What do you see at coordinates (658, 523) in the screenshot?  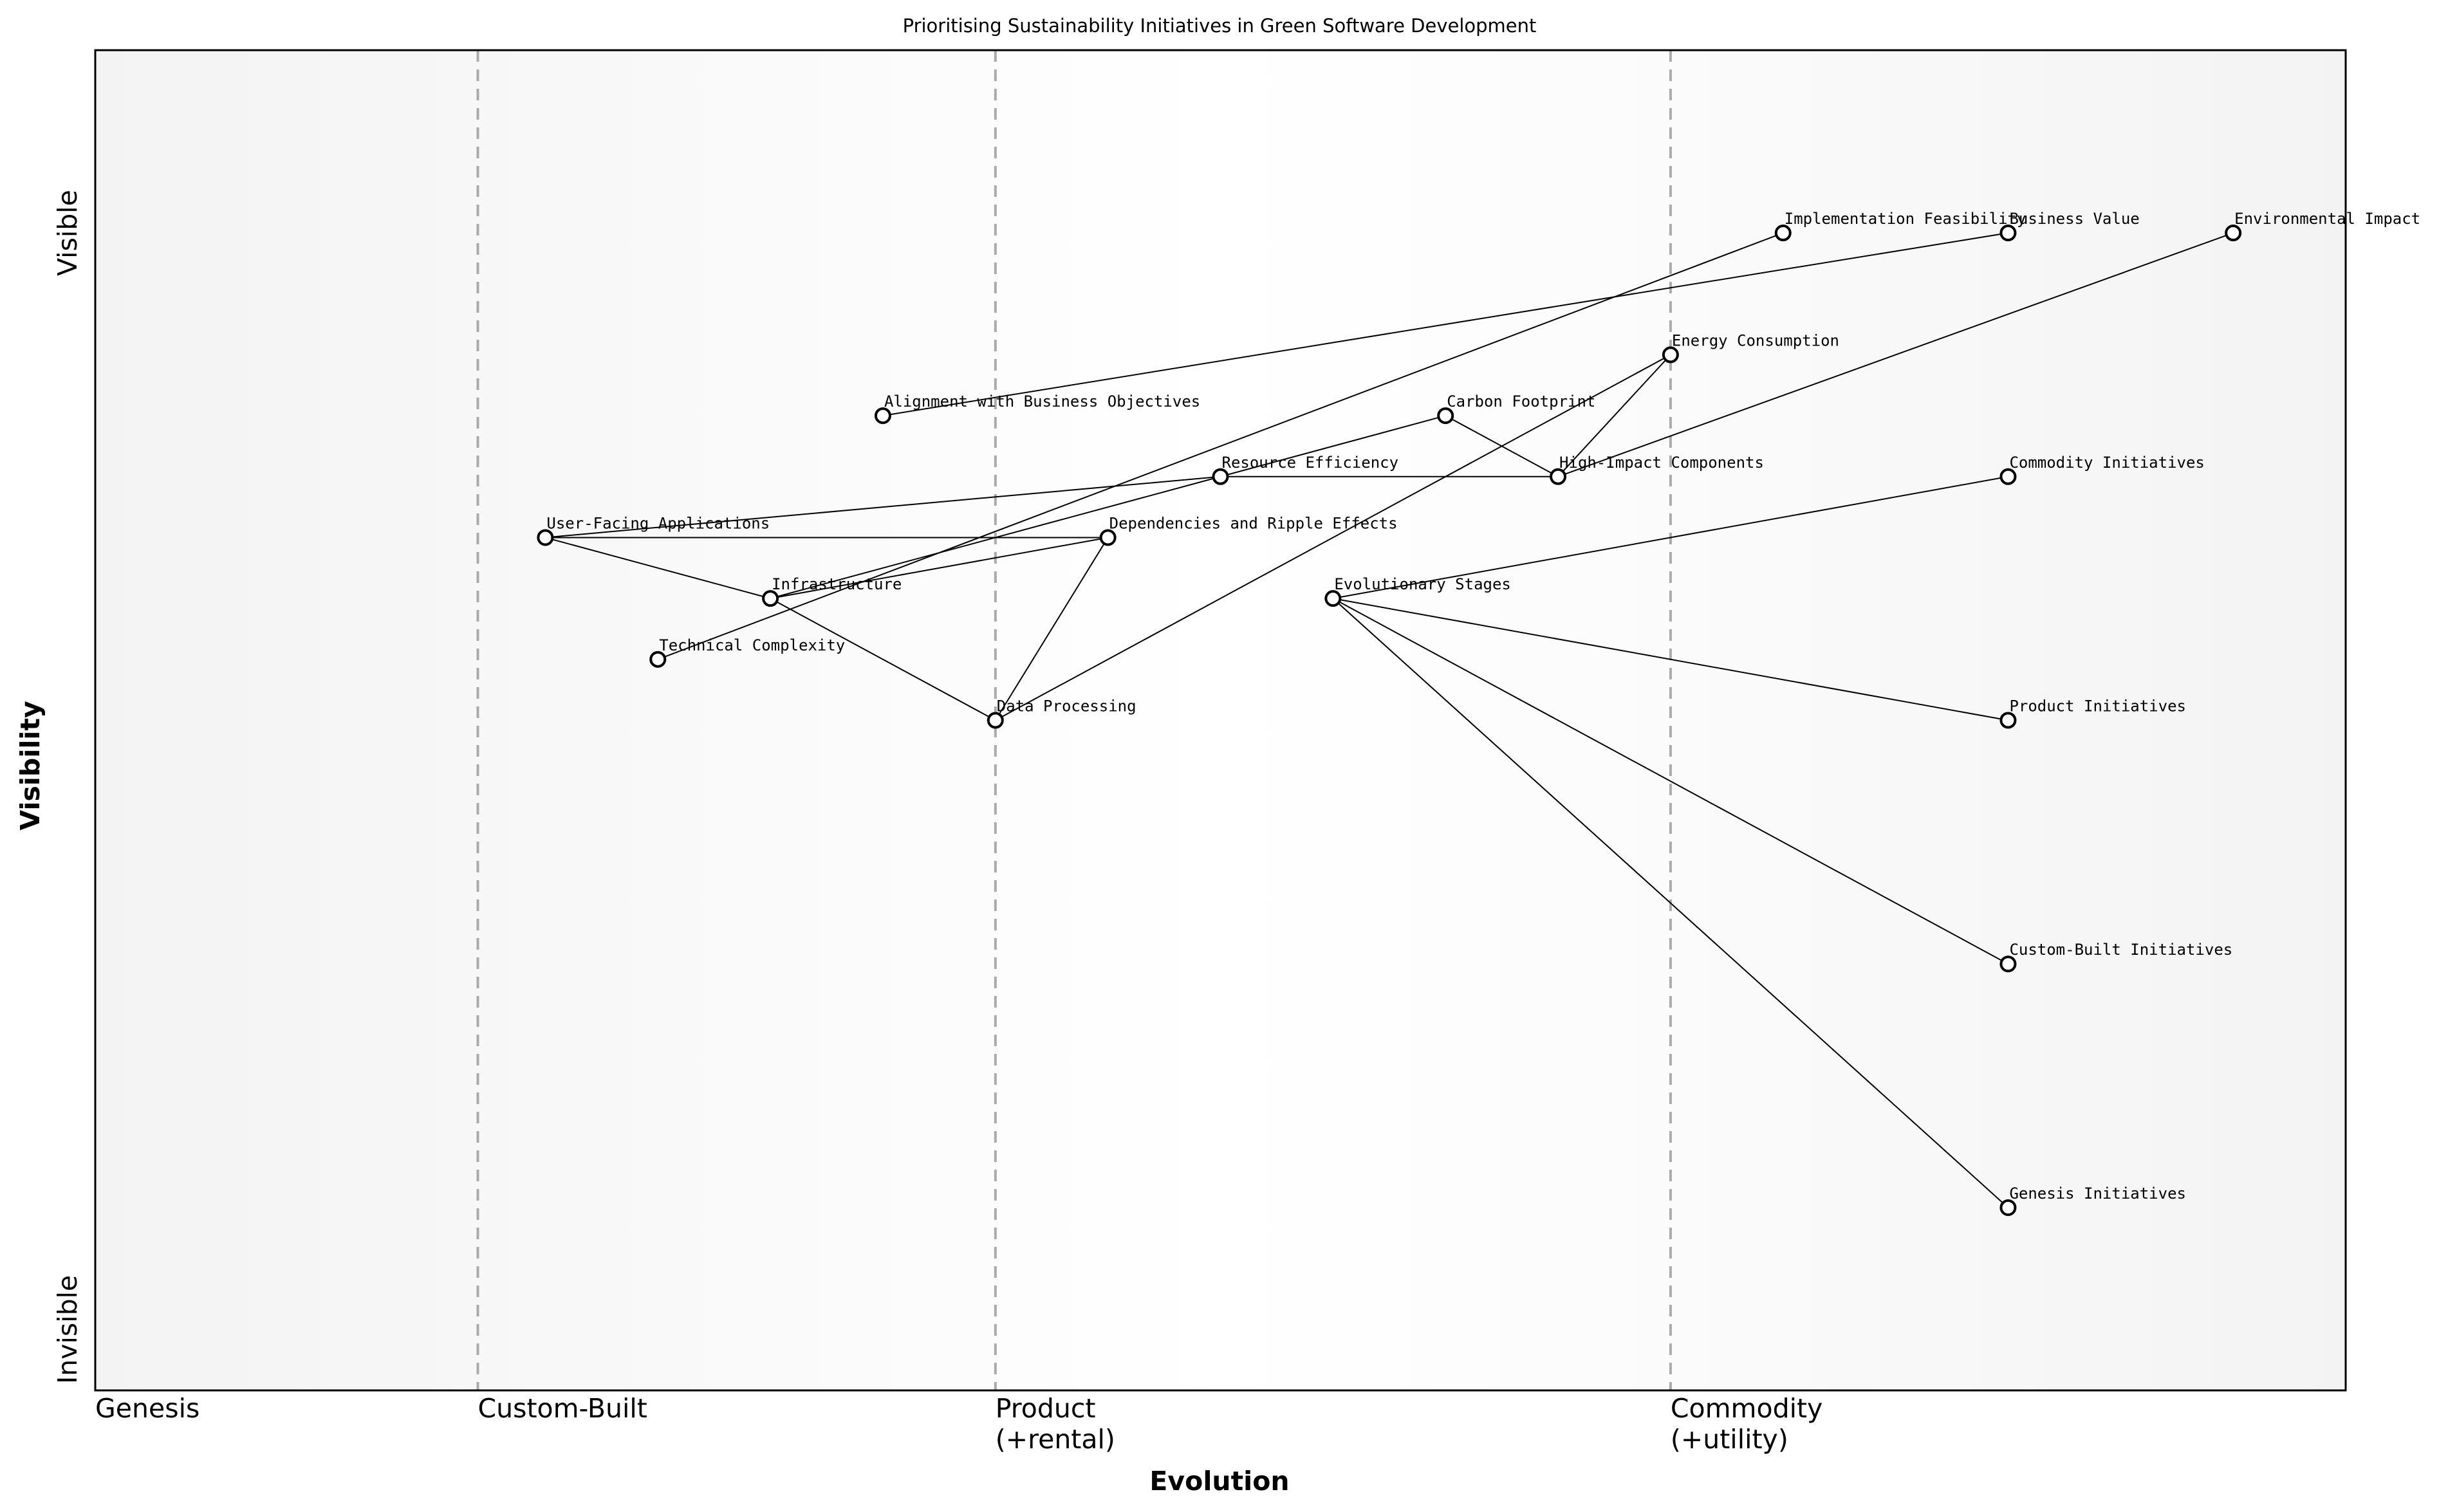 I see `node-label: User-Facing Applications` at bounding box center [658, 523].